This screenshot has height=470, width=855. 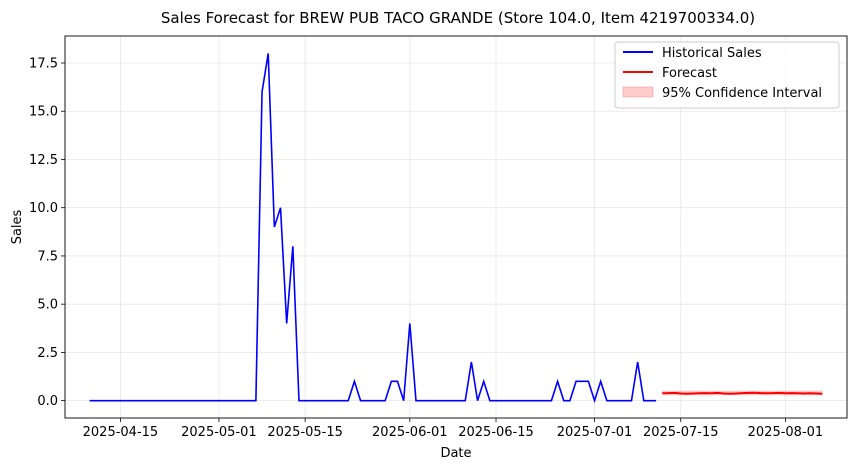 What do you see at coordinates (595, 432) in the screenshot?
I see `x-tick-label: 2025-07-01` at bounding box center [595, 432].